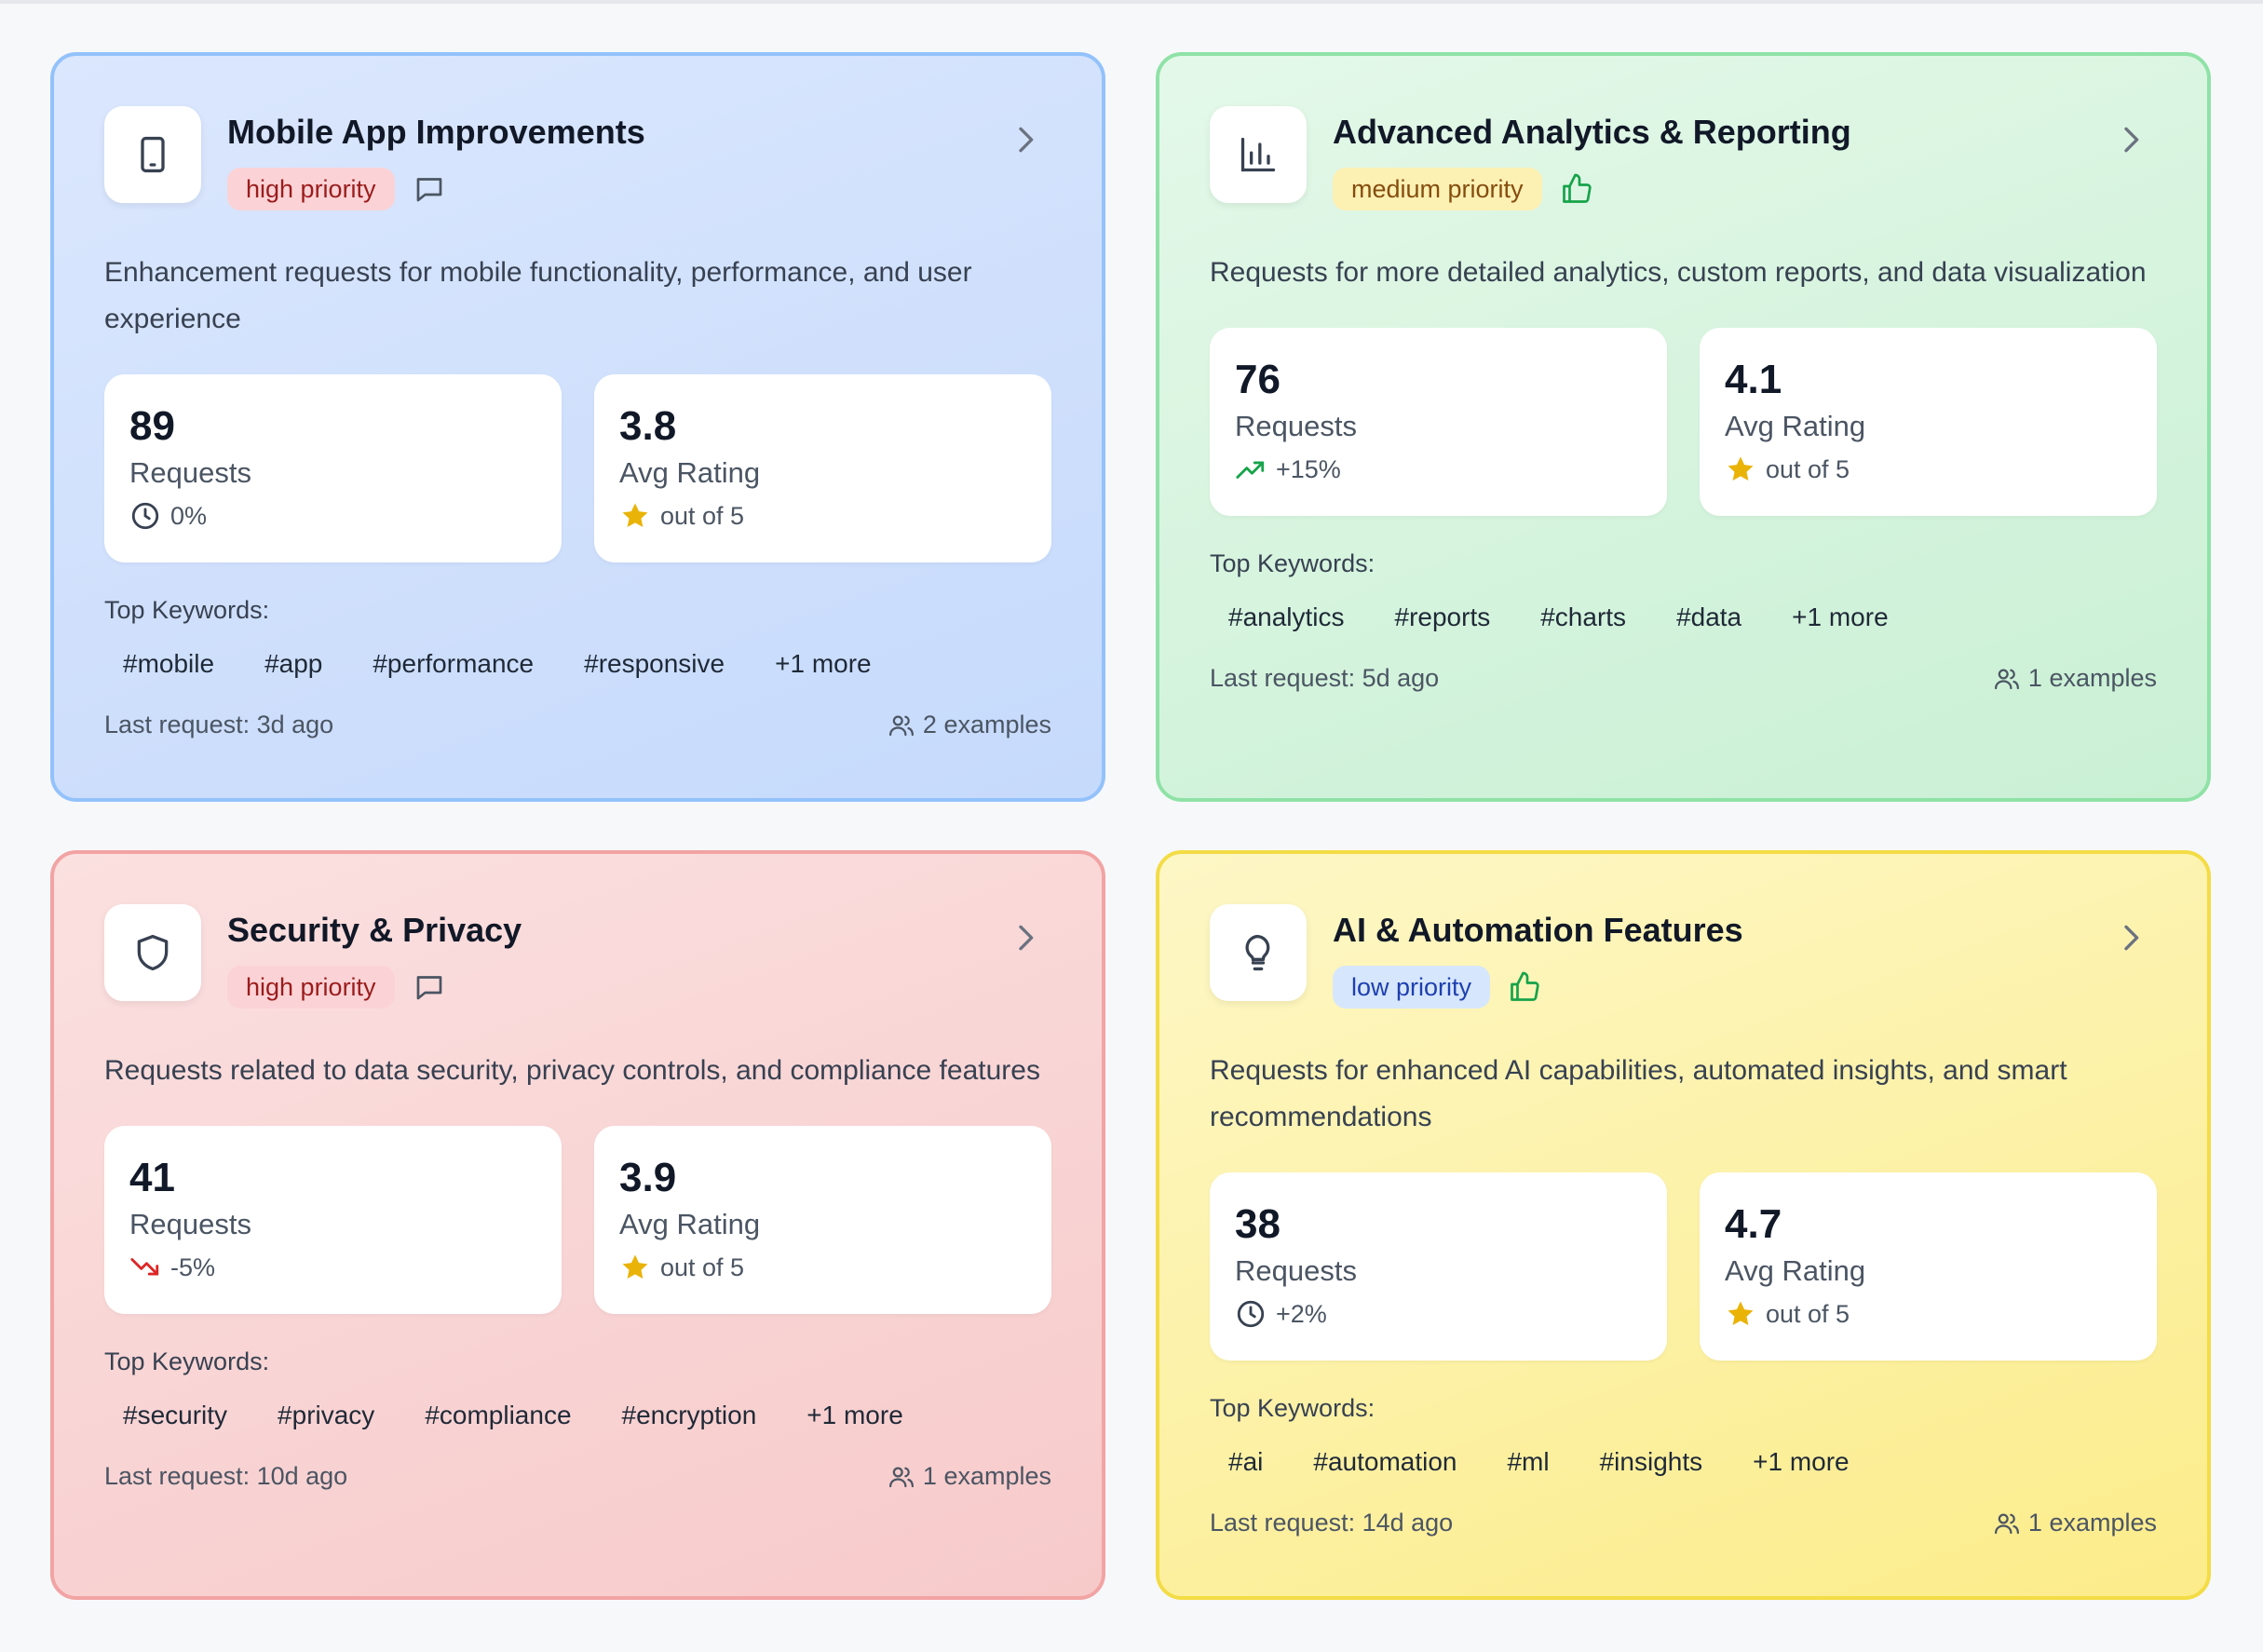  Describe the element at coordinates (1753, 1224) in the screenshot. I see `rating-value: 4.7` at that location.